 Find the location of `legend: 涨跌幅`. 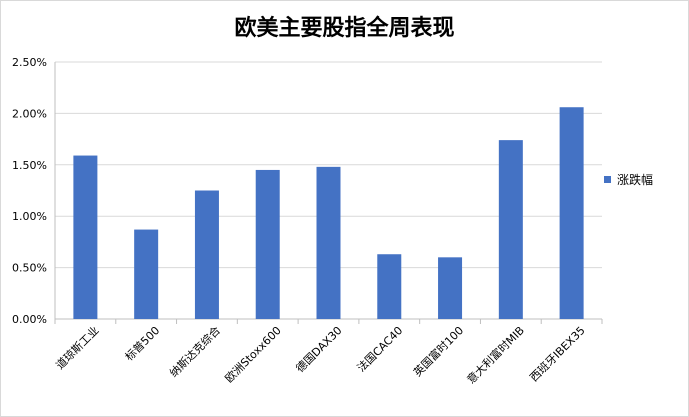

legend: 涨跌幅 is located at coordinates (628, 179).